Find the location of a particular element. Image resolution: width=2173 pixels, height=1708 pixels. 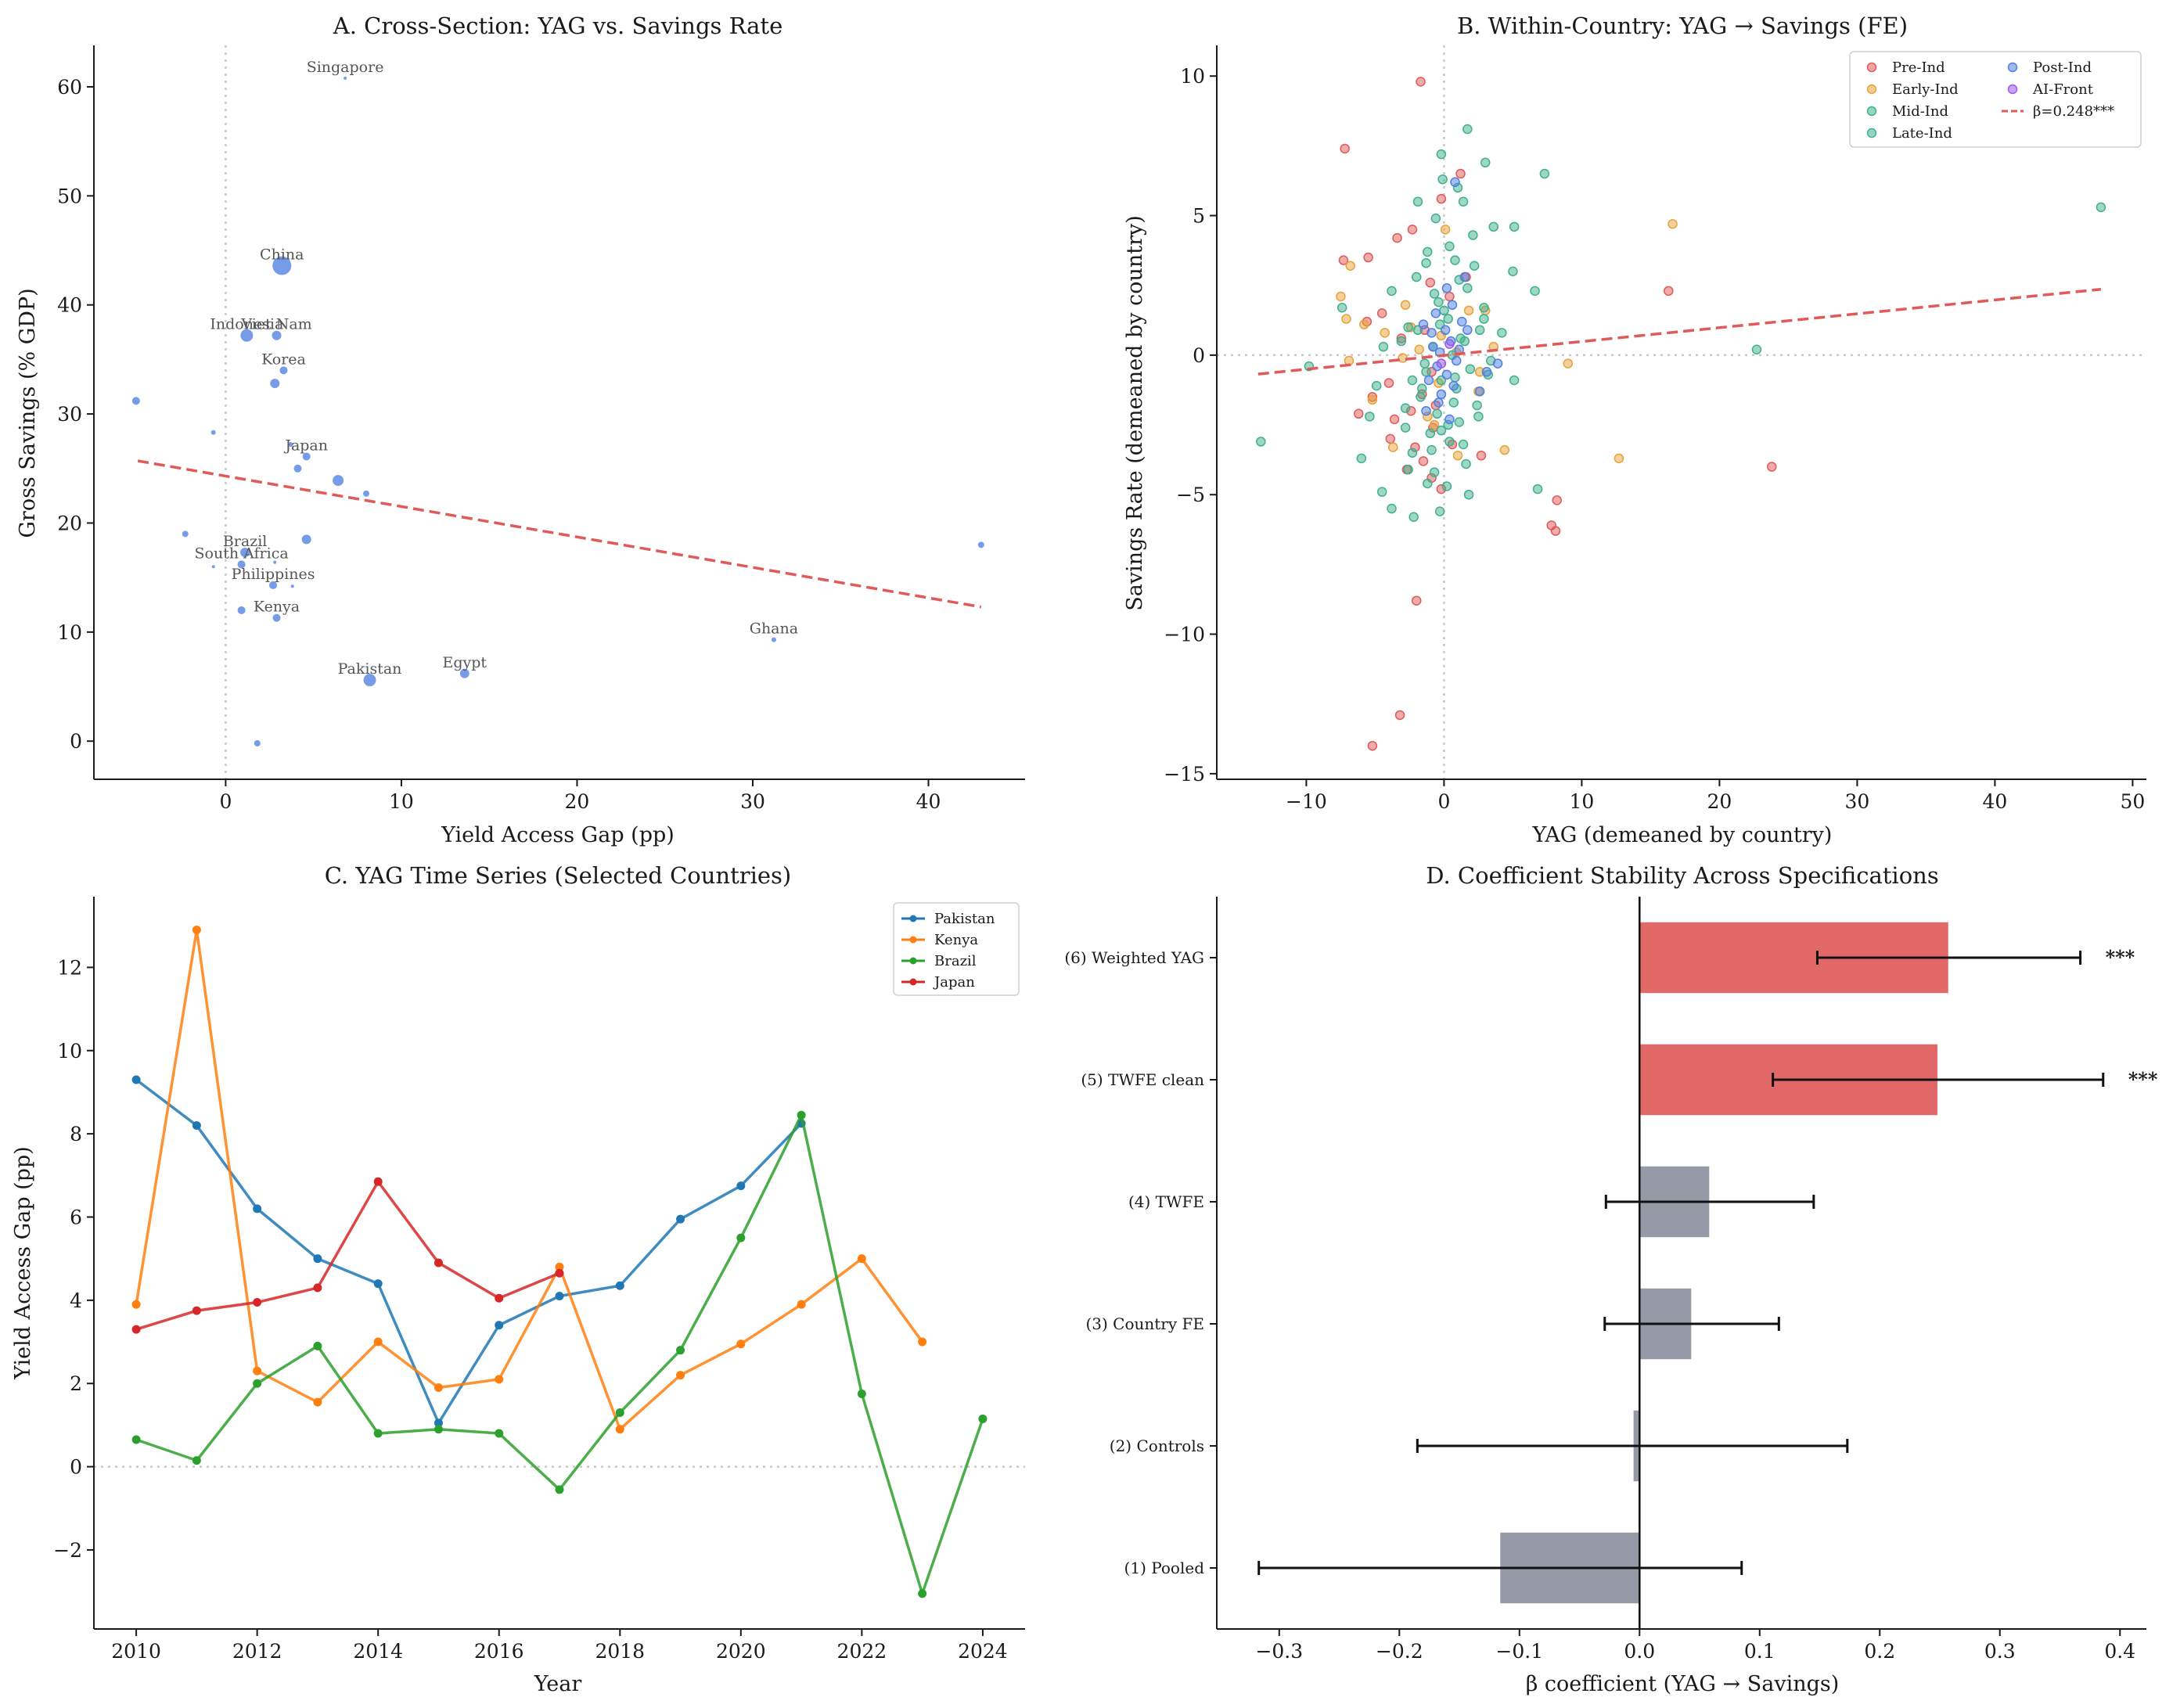

panel-d-xtick-label: 0.3 is located at coordinates (2000, 1651).